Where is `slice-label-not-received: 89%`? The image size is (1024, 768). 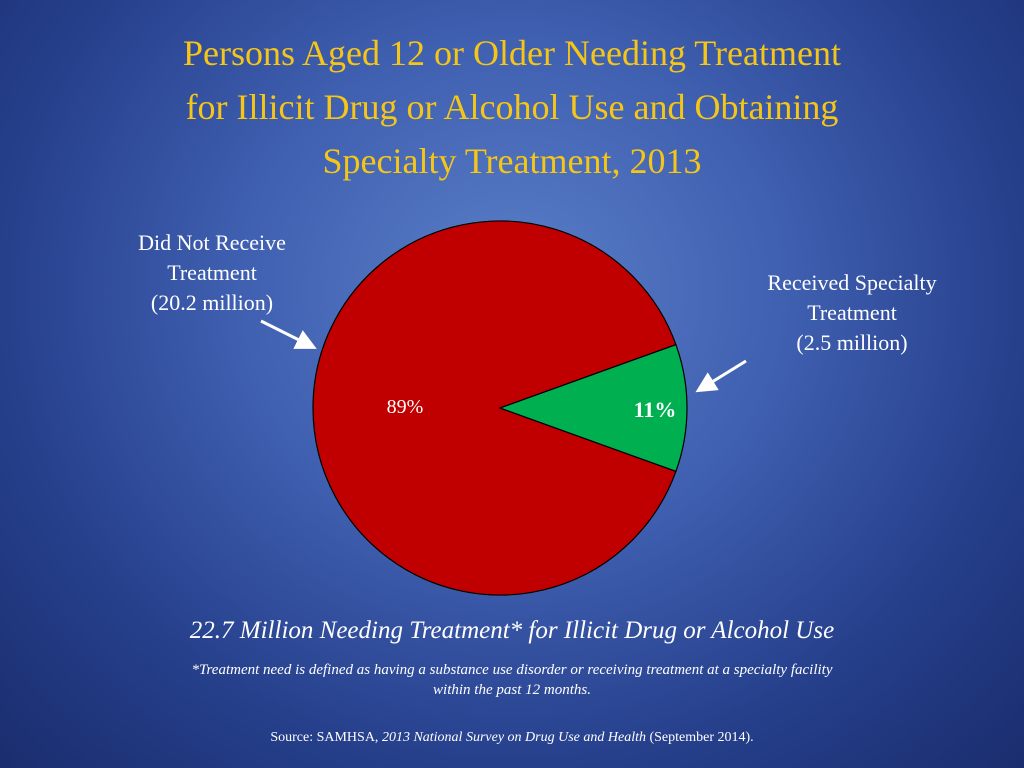 slice-label-not-received: 89% is located at coordinates (405, 407).